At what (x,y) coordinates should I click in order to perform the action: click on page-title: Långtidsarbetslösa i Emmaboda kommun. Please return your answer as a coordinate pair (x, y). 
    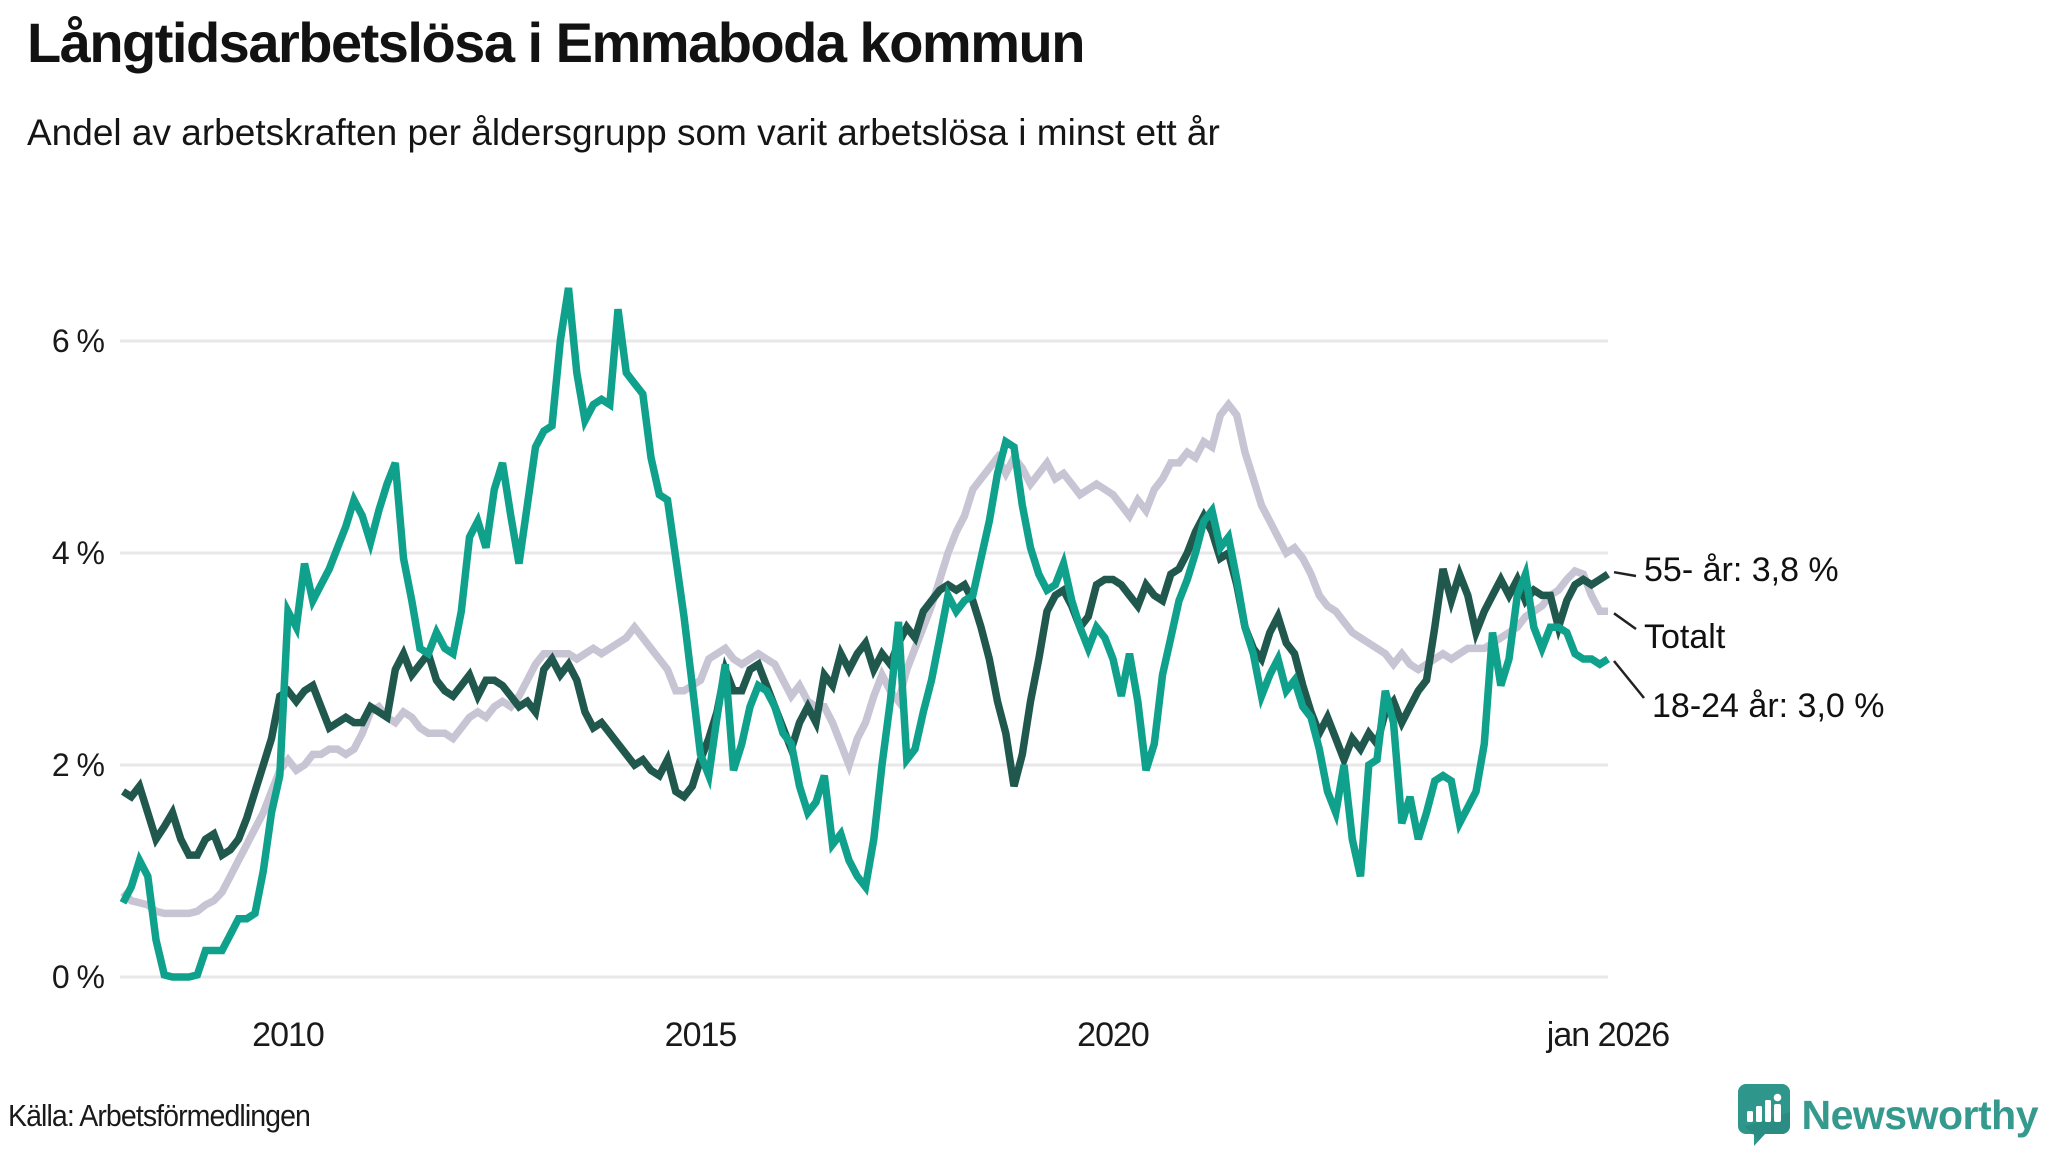
    Looking at the image, I should click on (556, 42).